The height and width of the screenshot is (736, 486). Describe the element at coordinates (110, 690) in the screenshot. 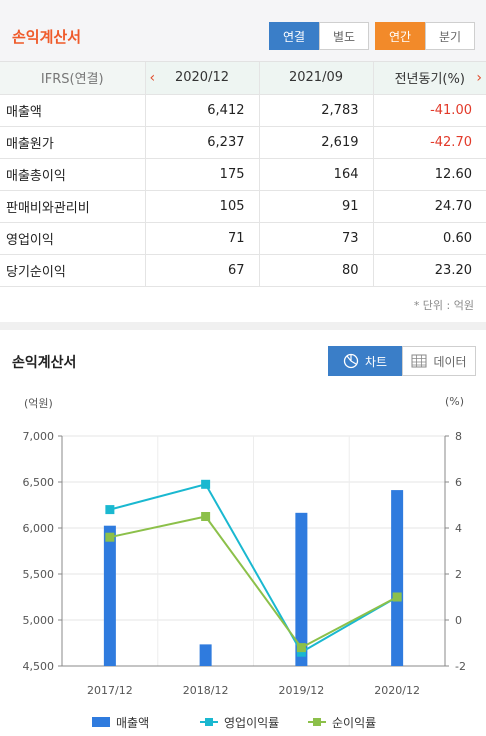

I see `x-tick-label: 2017/12` at that location.